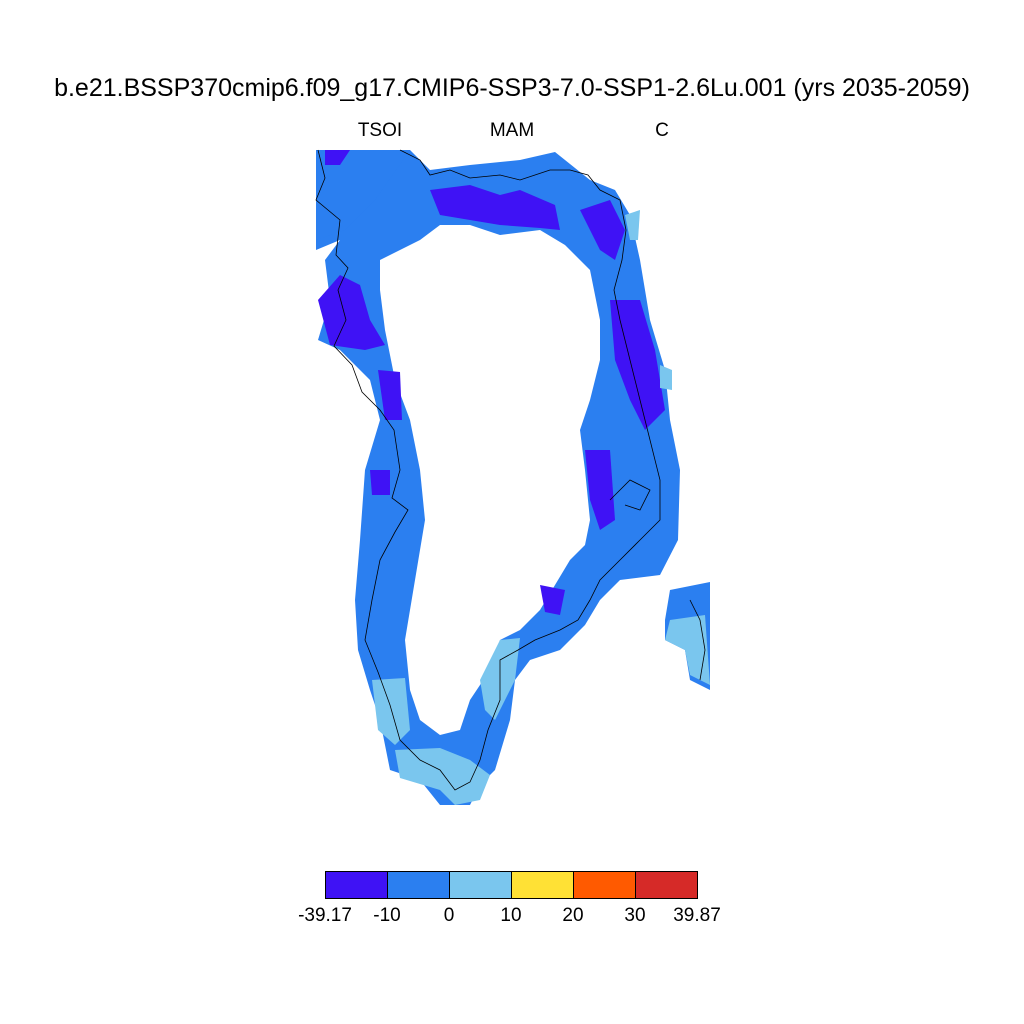 Image resolution: width=1024 pixels, height=1024 pixels. What do you see at coordinates (697, 915) in the screenshot?
I see `colorbar-tick-label: 39.87` at bounding box center [697, 915].